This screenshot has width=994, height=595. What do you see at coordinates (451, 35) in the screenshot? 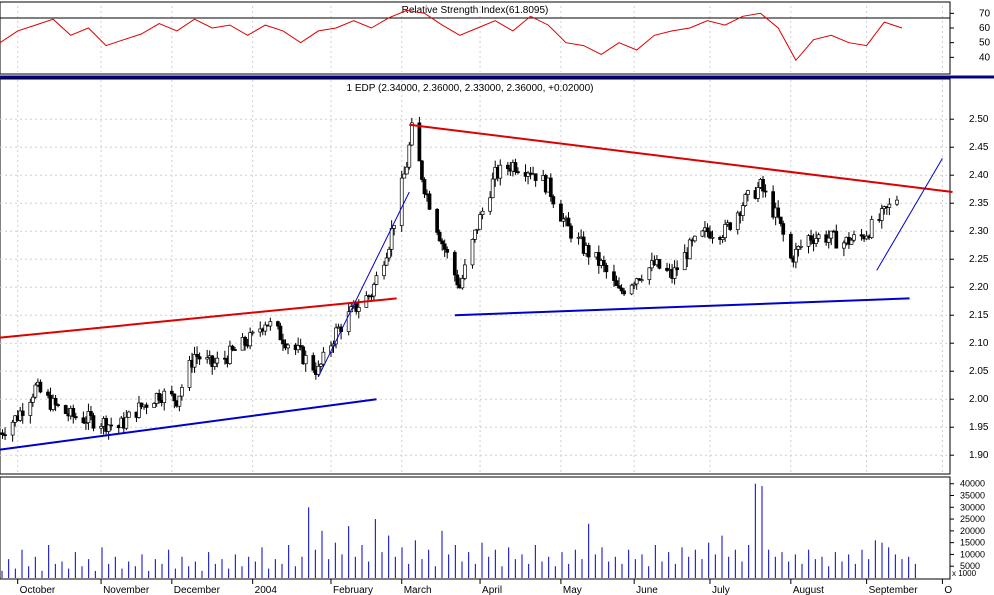
I see `rsi-line` at bounding box center [451, 35].